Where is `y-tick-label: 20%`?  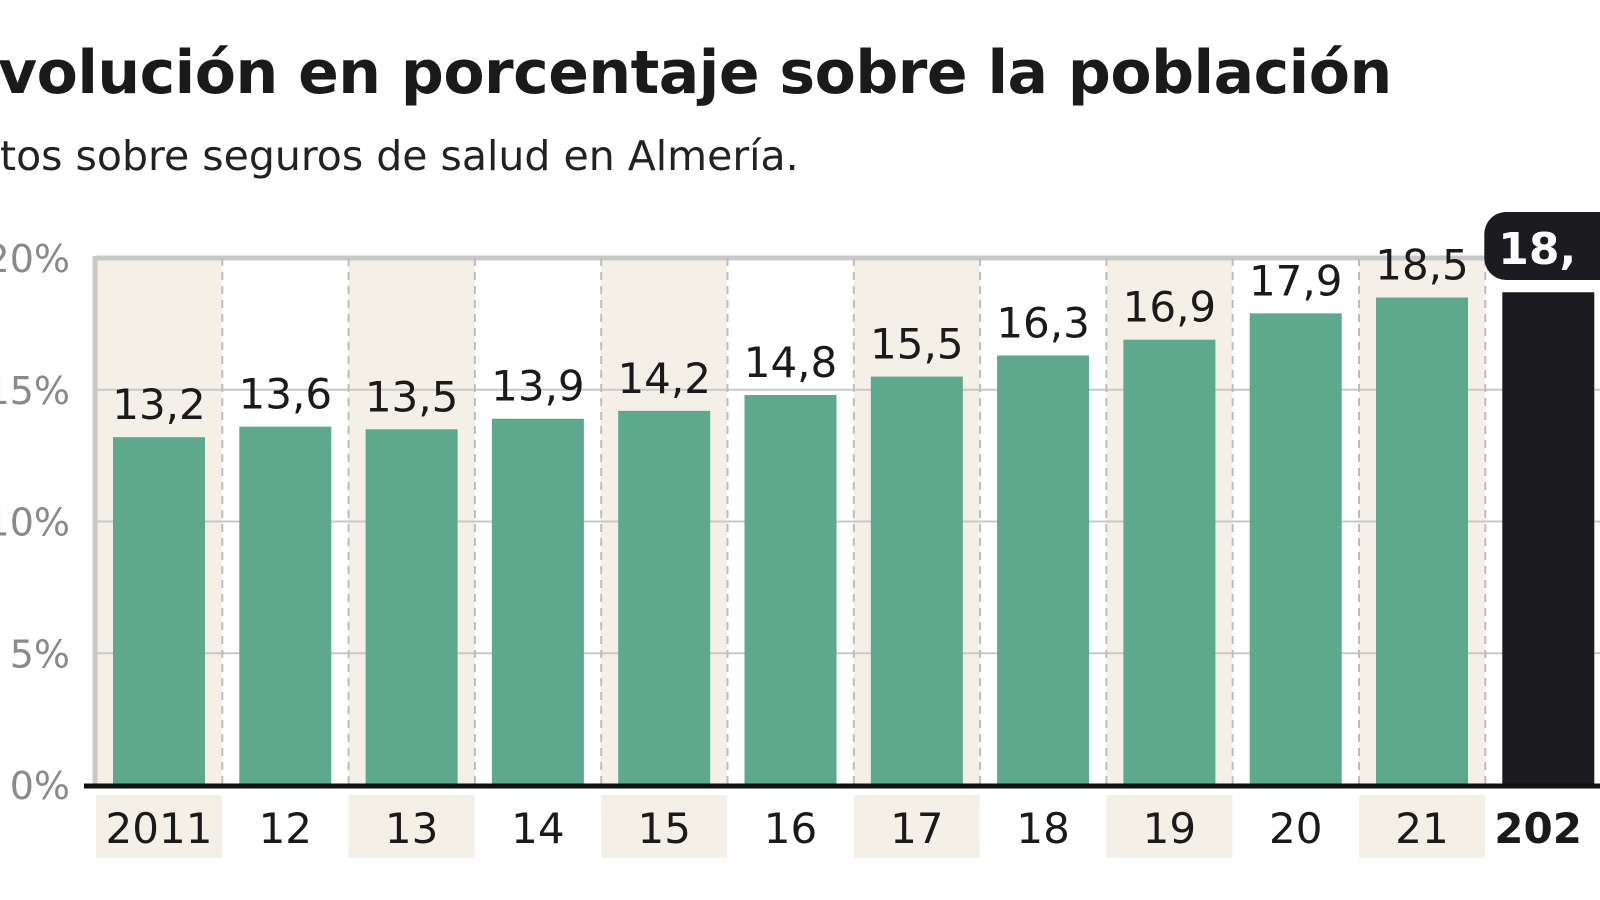
y-tick-label: 20% is located at coordinates (35, 259).